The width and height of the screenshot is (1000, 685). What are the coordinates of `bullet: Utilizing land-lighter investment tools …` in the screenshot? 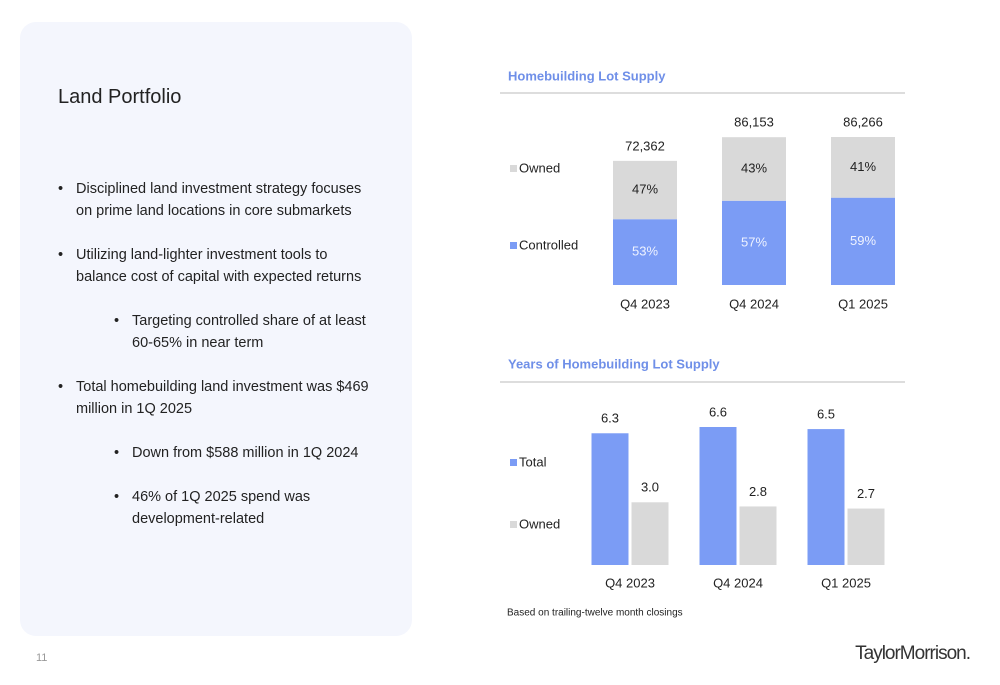 It's located at (218, 299).